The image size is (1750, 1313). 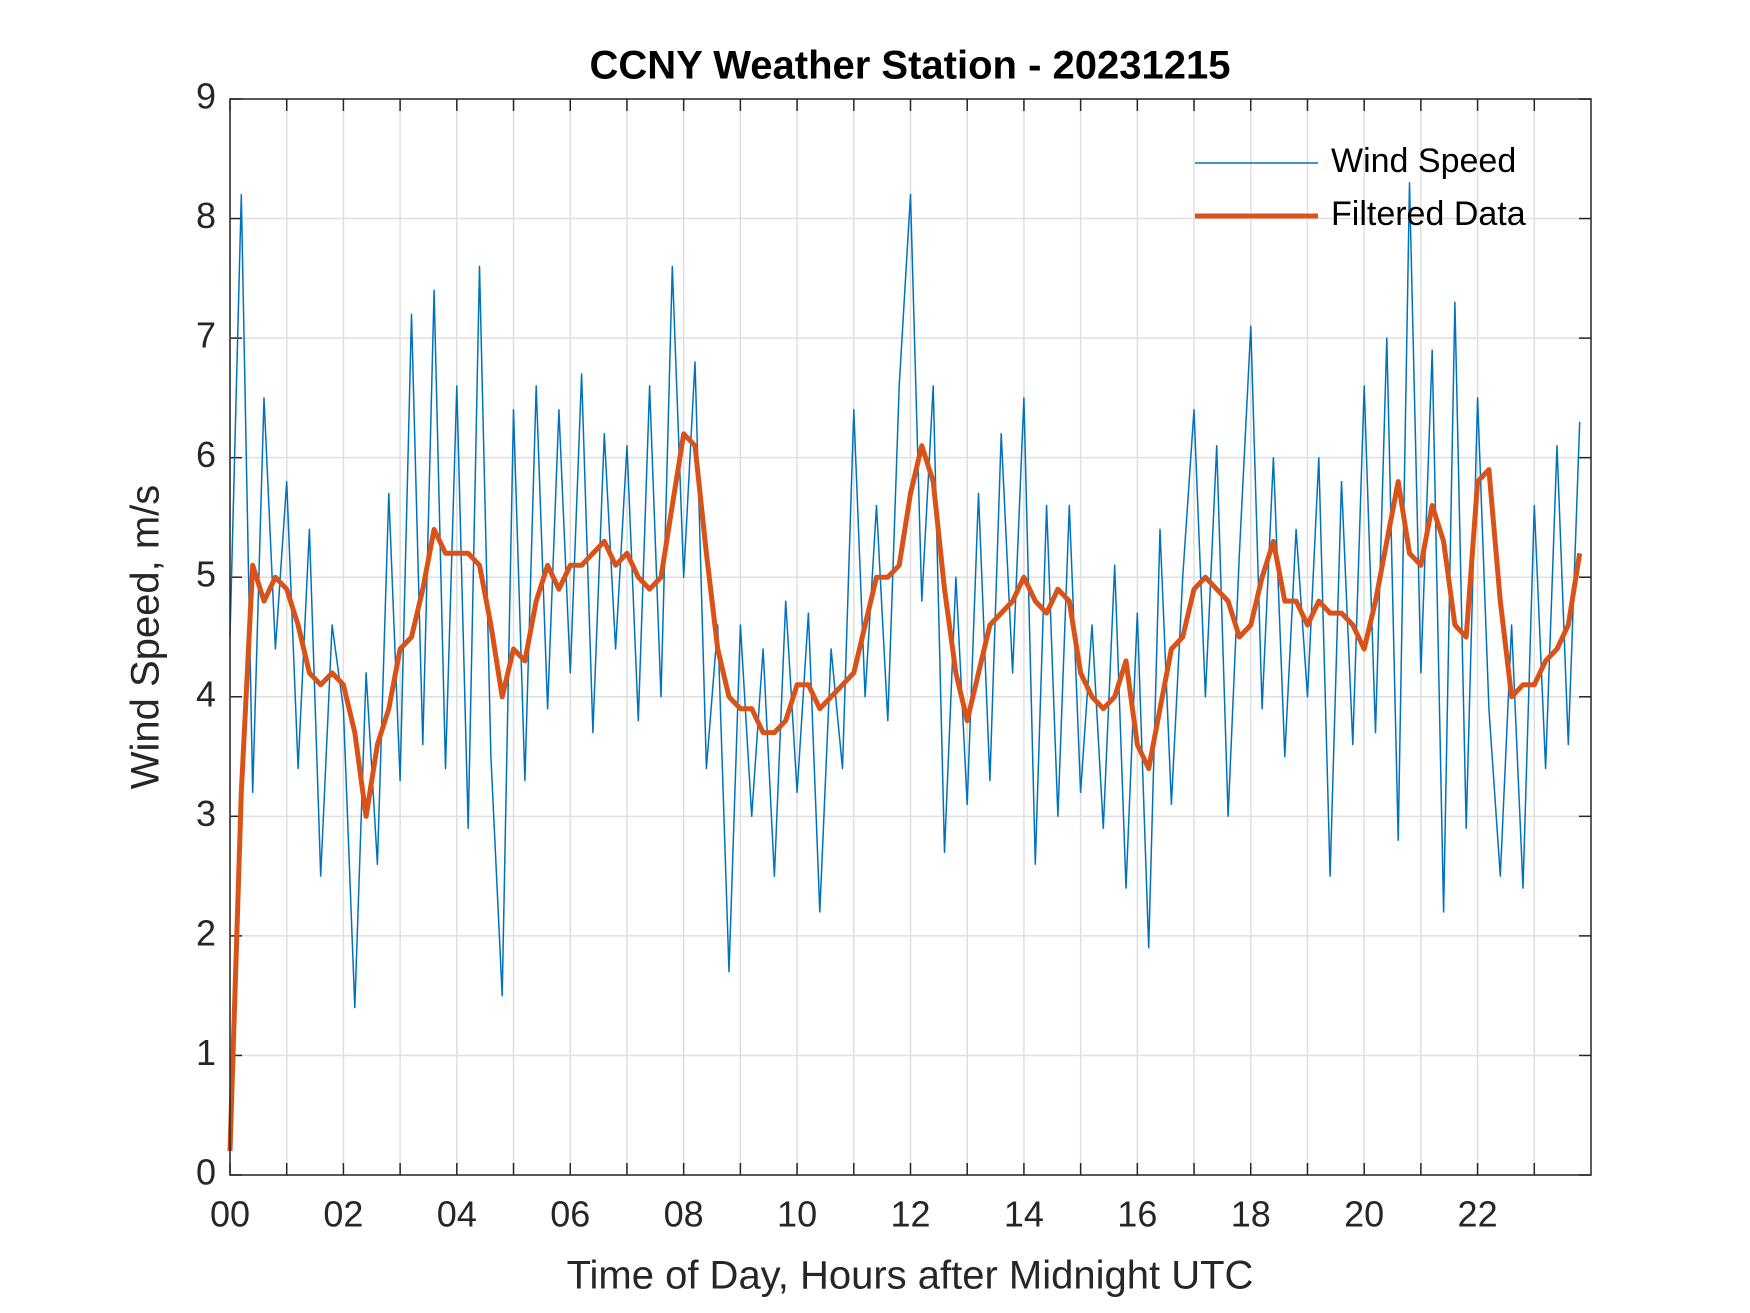 What do you see at coordinates (684, 1214) in the screenshot?
I see `x-tick-label: 08` at bounding box center [684, 1214].